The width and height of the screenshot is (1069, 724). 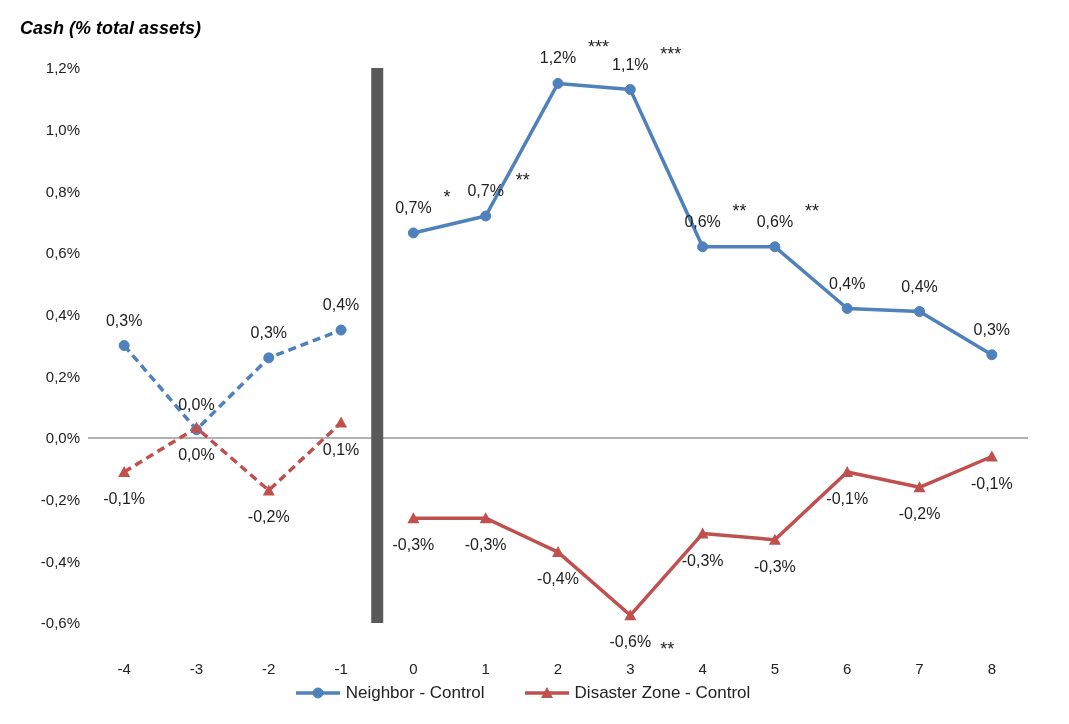 What do you see at coordinates (992, 668) in the screenshot?
I see `x-tick-label: 8` at bounding box center [992, 668].